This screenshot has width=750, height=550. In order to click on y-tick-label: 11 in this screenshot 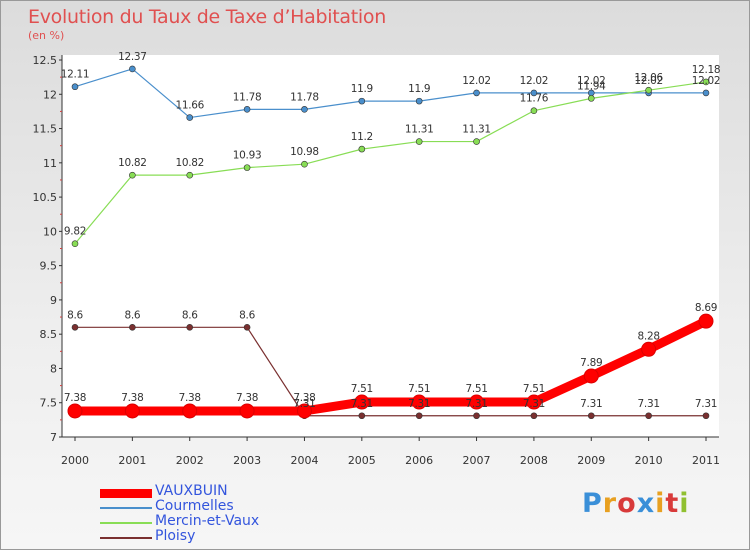, I will do `click(50, 163)`.